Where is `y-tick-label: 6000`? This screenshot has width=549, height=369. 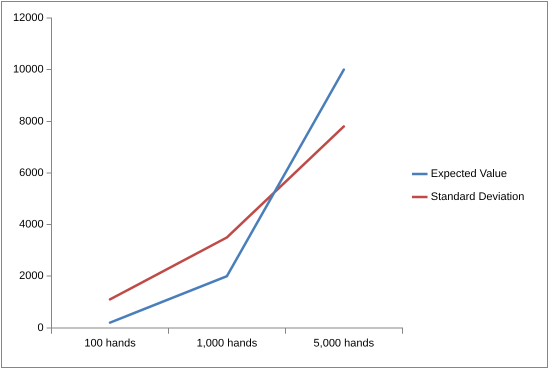
y-tick-label: 6000 is located at coordinates (31, 172).